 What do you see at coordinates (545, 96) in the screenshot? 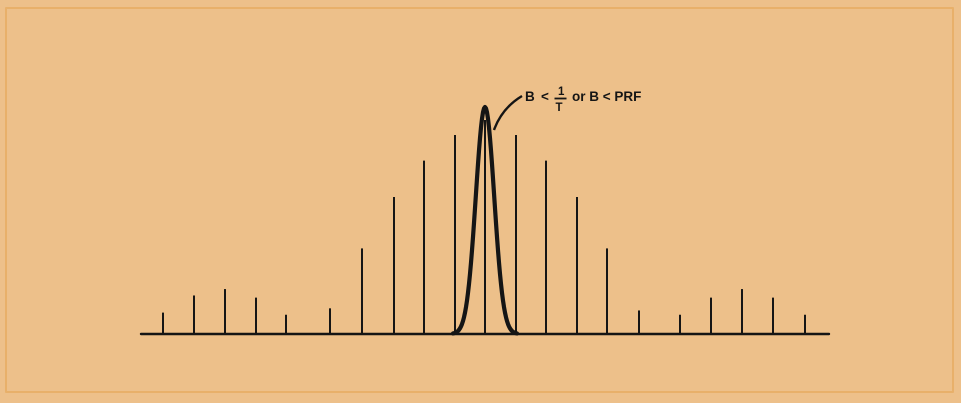
I see `annotation-less-than: <` at bounding box center [545, 96].